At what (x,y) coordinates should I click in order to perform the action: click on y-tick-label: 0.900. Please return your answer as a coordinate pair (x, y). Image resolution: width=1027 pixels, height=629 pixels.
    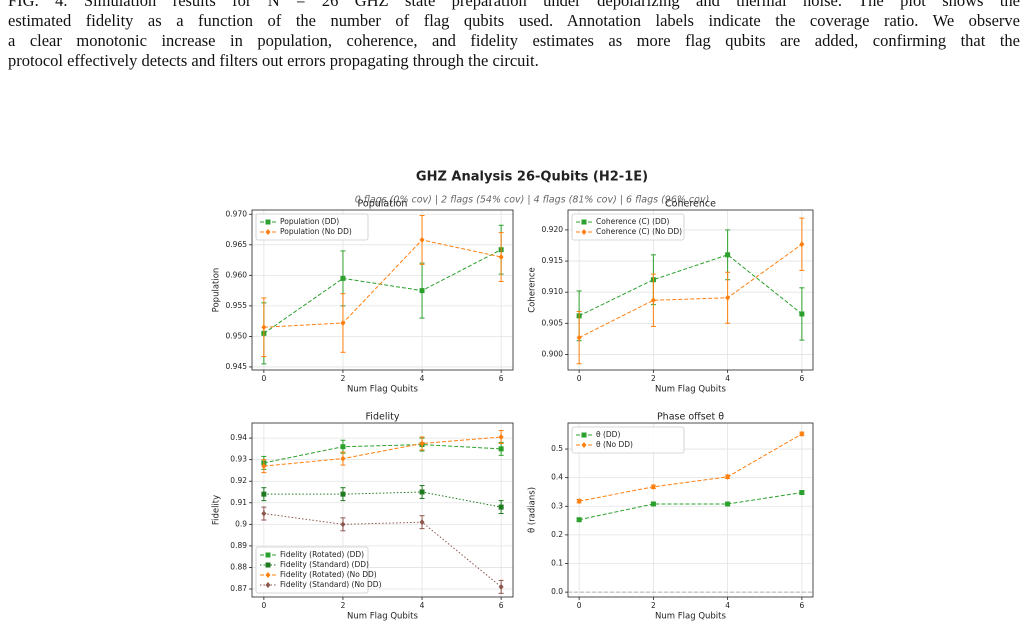
    Looking at the image, I should click on (553, 353).